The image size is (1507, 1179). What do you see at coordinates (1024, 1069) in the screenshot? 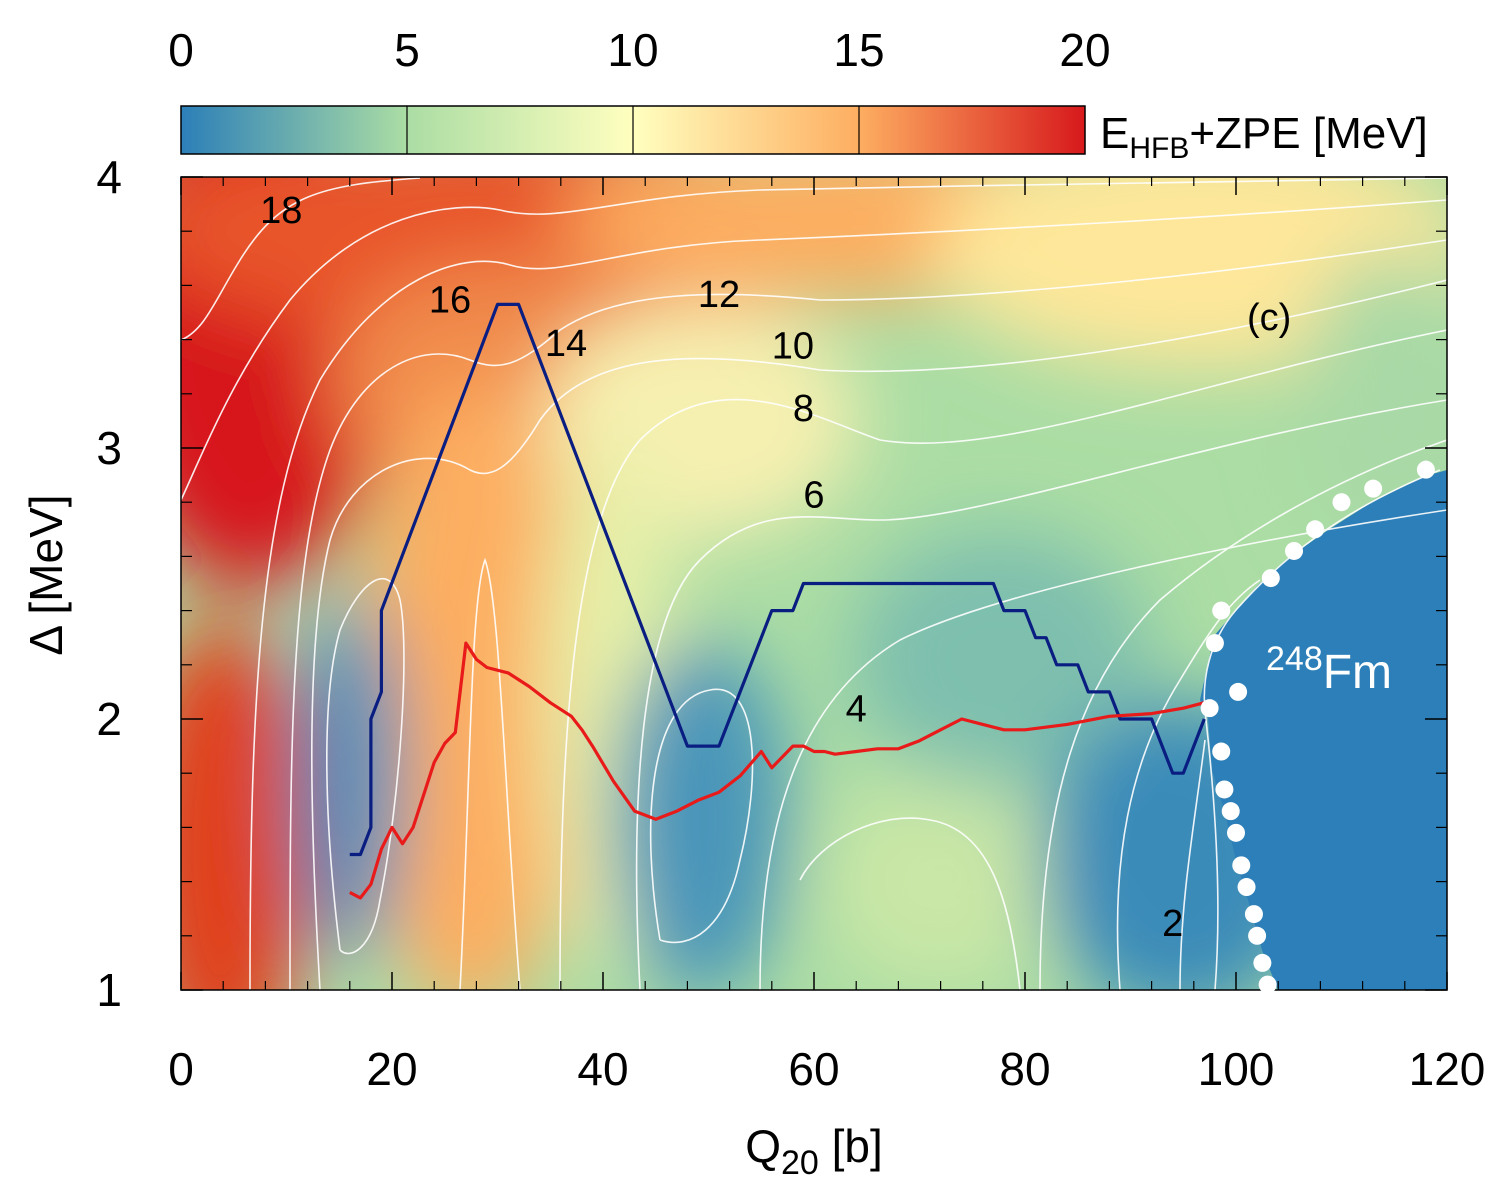
I see `x-tick-label: 80` at bounding box center [1024, 1069].